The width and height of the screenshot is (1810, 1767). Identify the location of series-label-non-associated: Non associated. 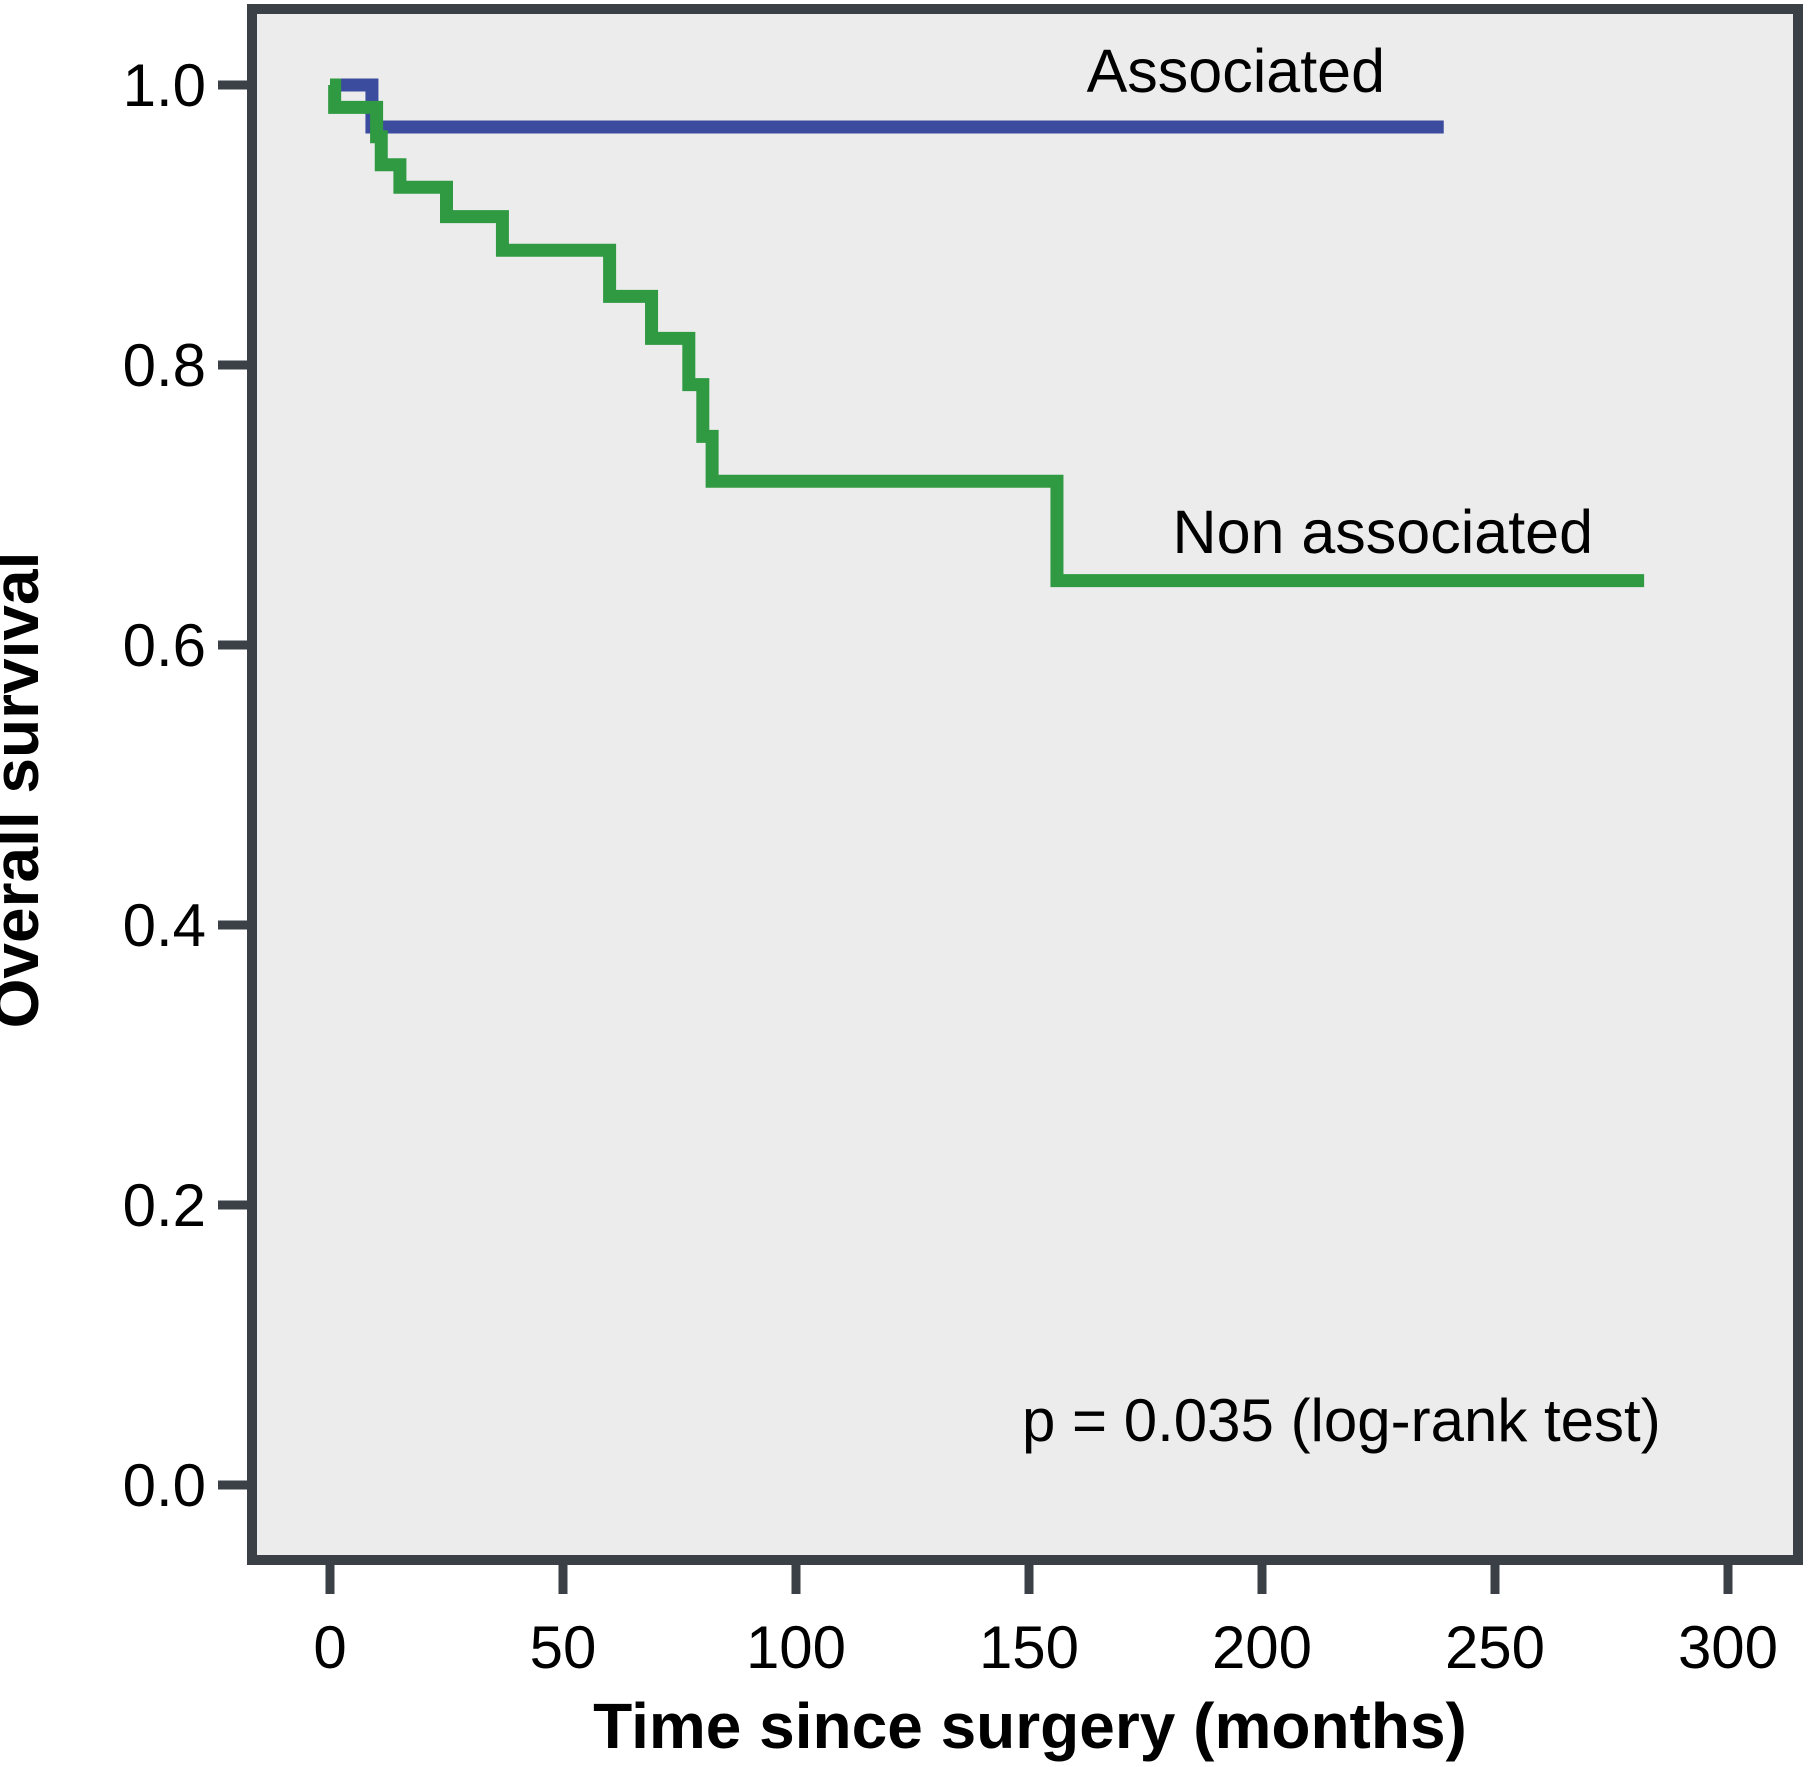
(1383, 532).